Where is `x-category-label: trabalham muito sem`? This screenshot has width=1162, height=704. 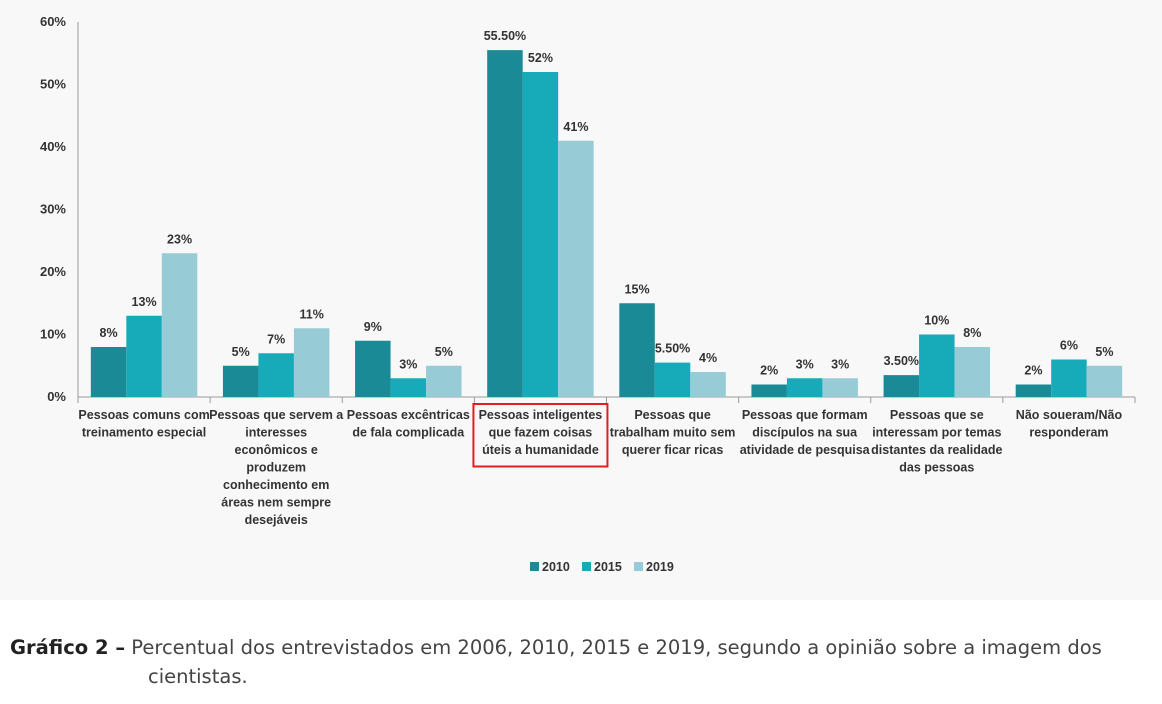 x-category-label: trabalham muito sem is located at coordinates (673, 433).